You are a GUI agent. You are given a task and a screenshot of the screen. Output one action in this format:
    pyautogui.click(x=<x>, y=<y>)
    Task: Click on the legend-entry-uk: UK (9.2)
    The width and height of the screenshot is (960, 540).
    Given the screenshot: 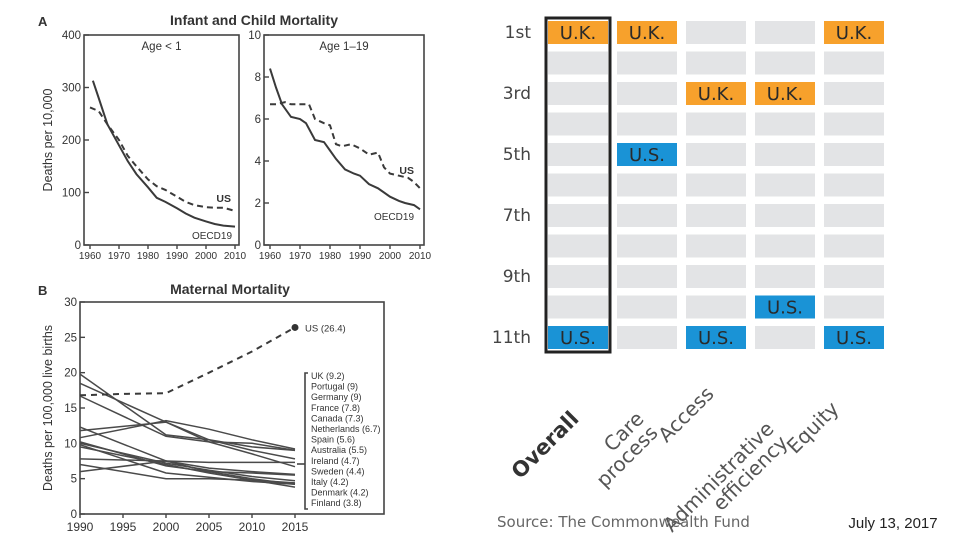 What is the action you would take?
    pyautogui.click(x=328, y=376)
    